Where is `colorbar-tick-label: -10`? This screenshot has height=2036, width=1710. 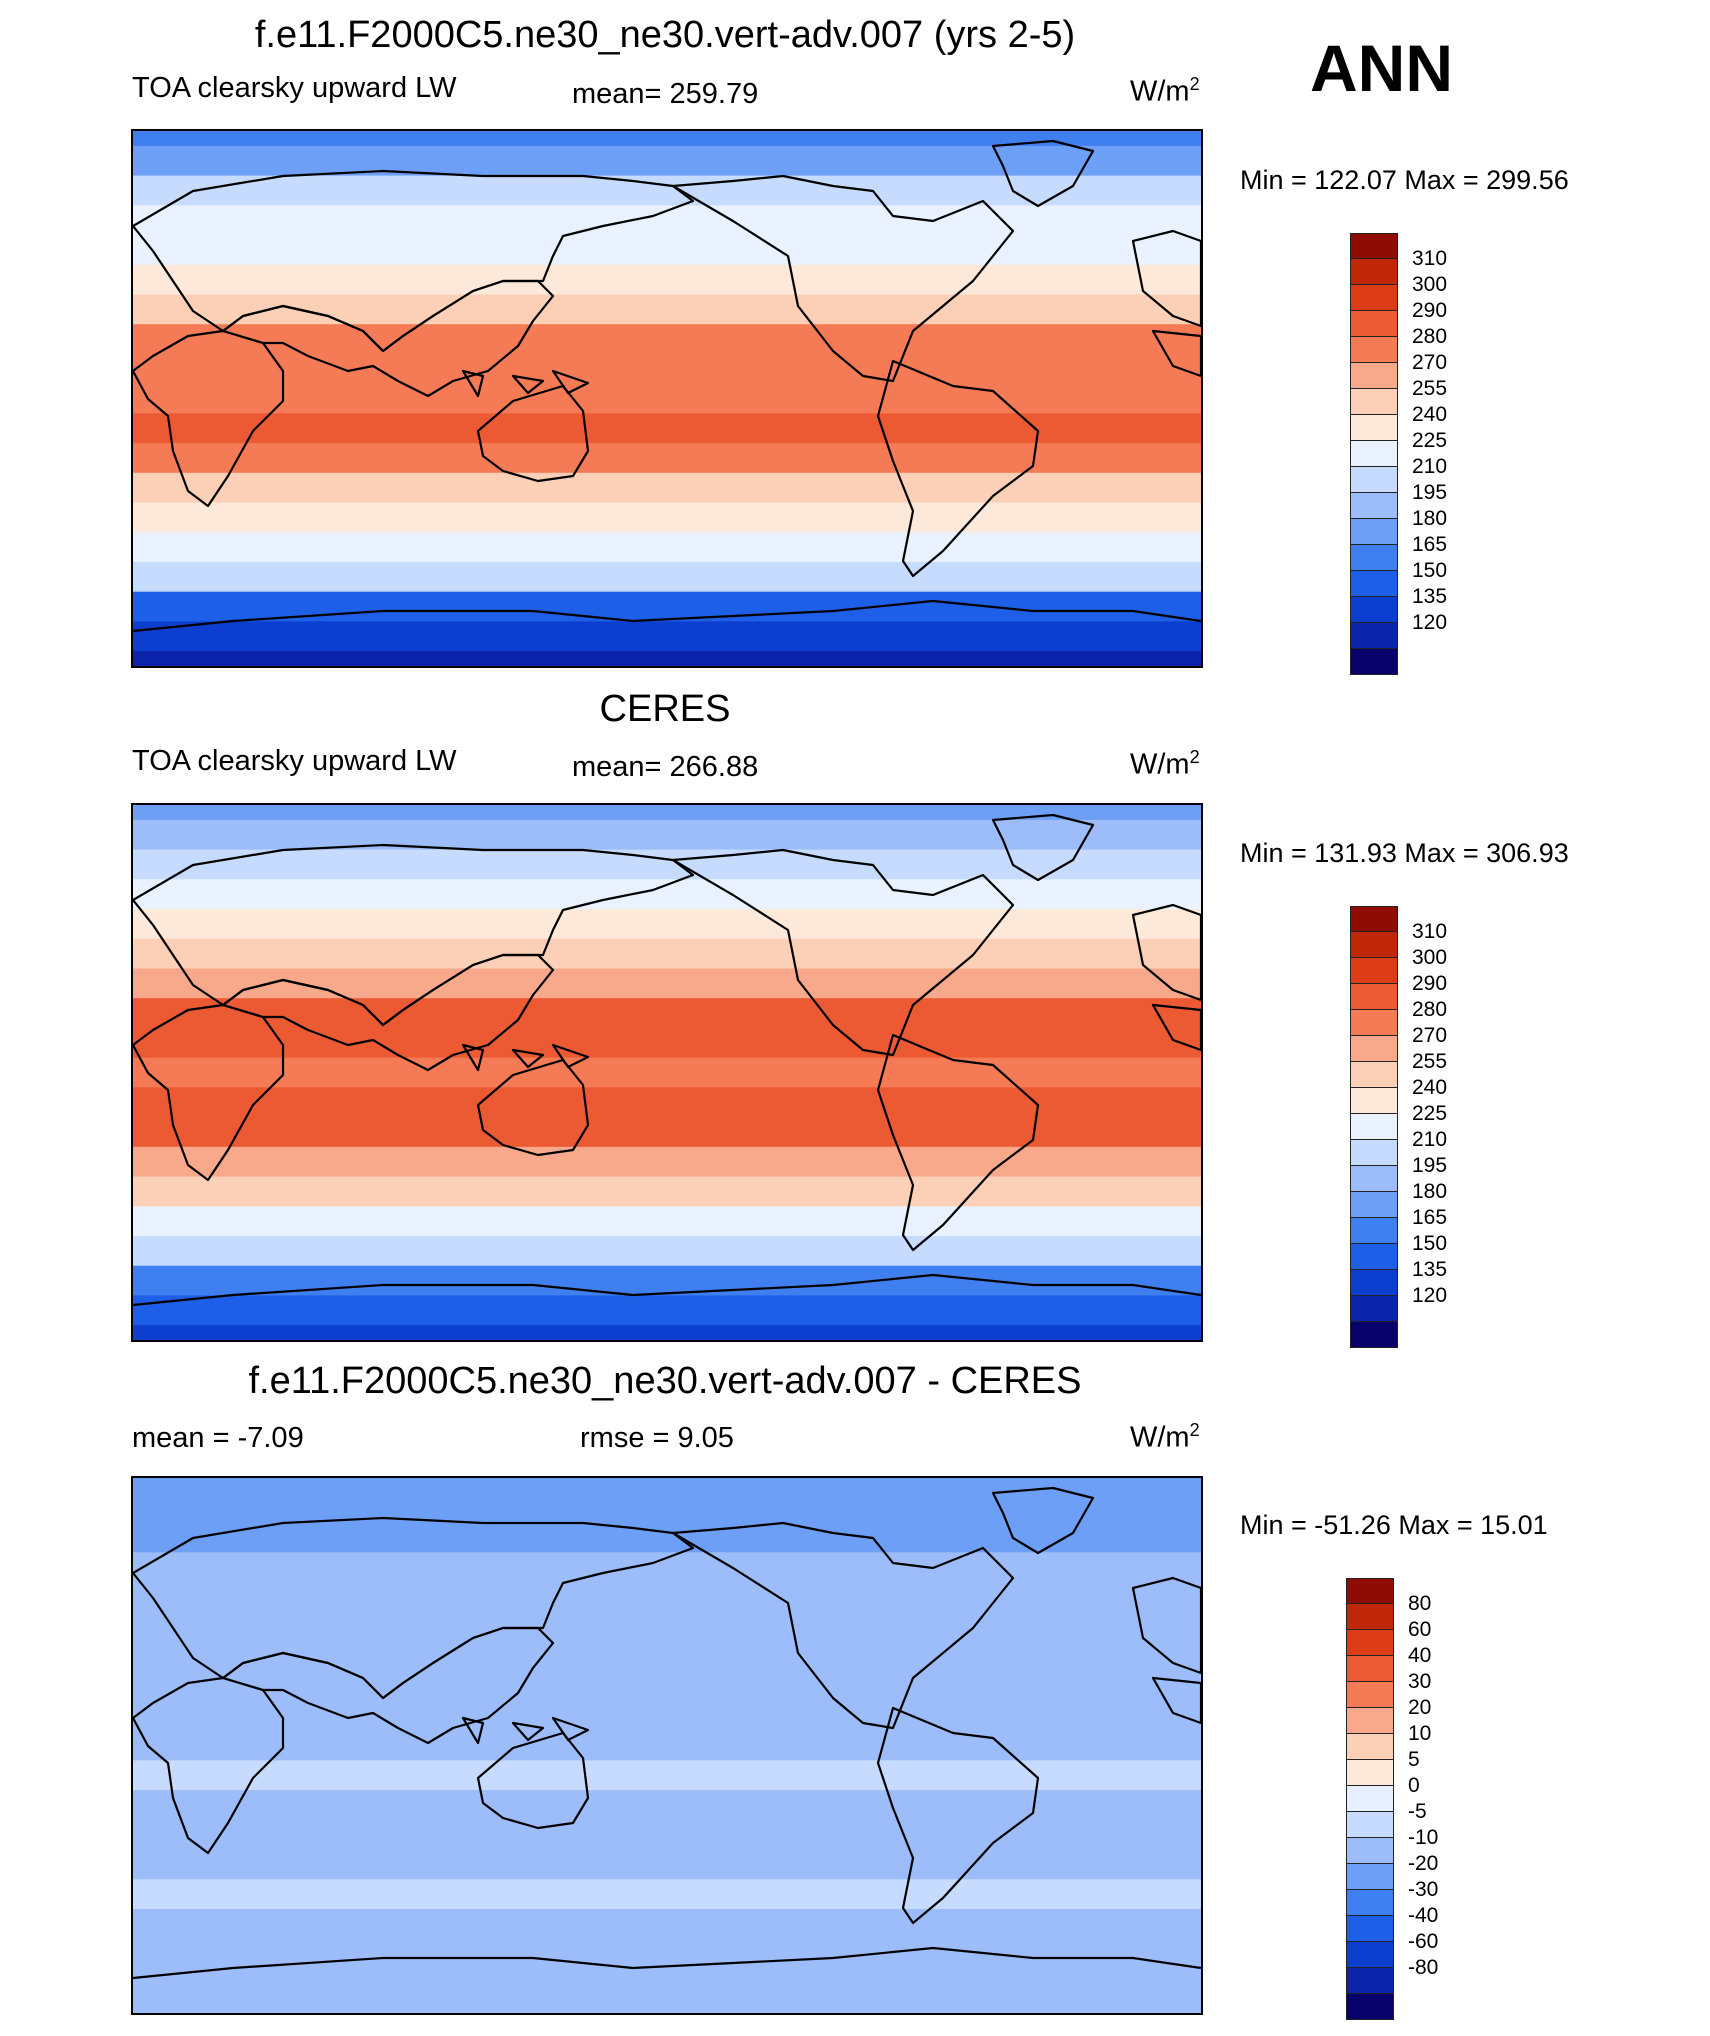
colorbar-tick-label: -10 is located at coordinates (1423, 1837).